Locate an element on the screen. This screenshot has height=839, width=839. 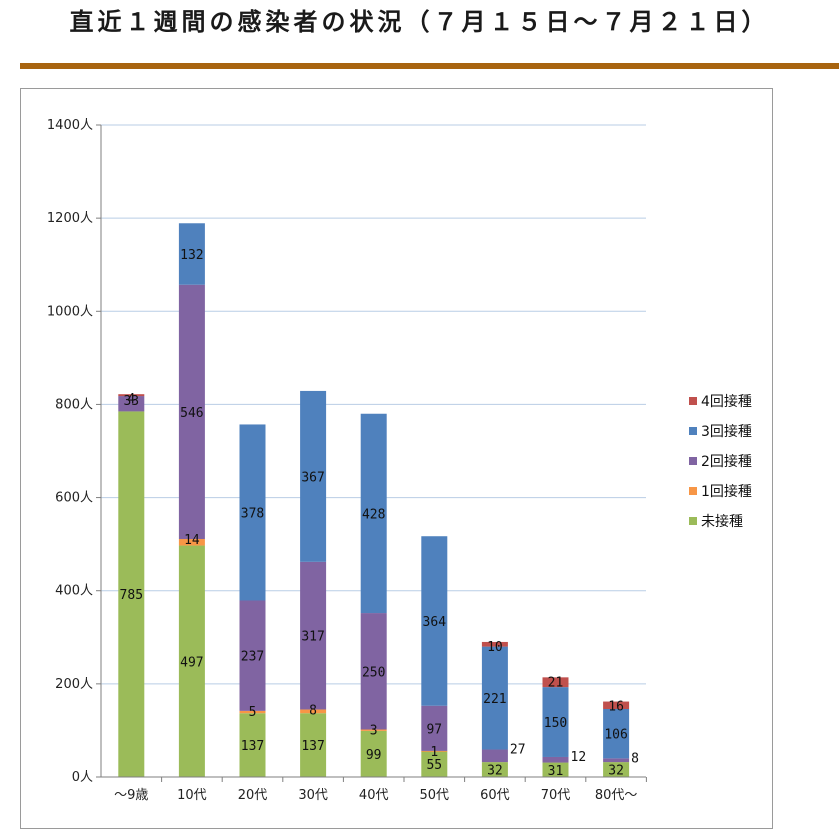
y-tick-label: 0人 is located at coordinates (82, 777).